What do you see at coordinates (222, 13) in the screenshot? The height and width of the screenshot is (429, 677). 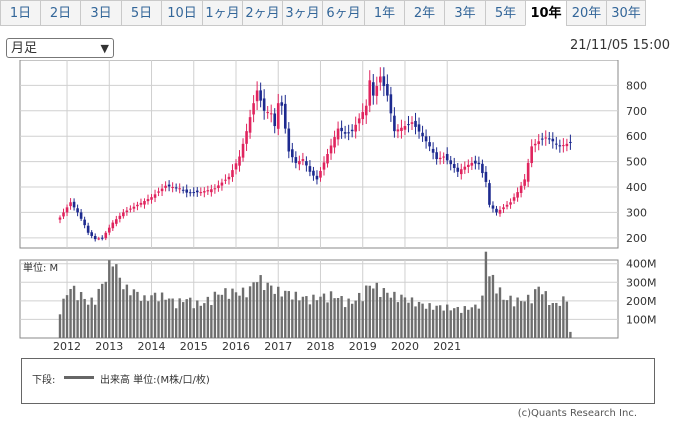 I see `tab-1ヶ月: 1ヶ月` at bounding box center [222, 13].